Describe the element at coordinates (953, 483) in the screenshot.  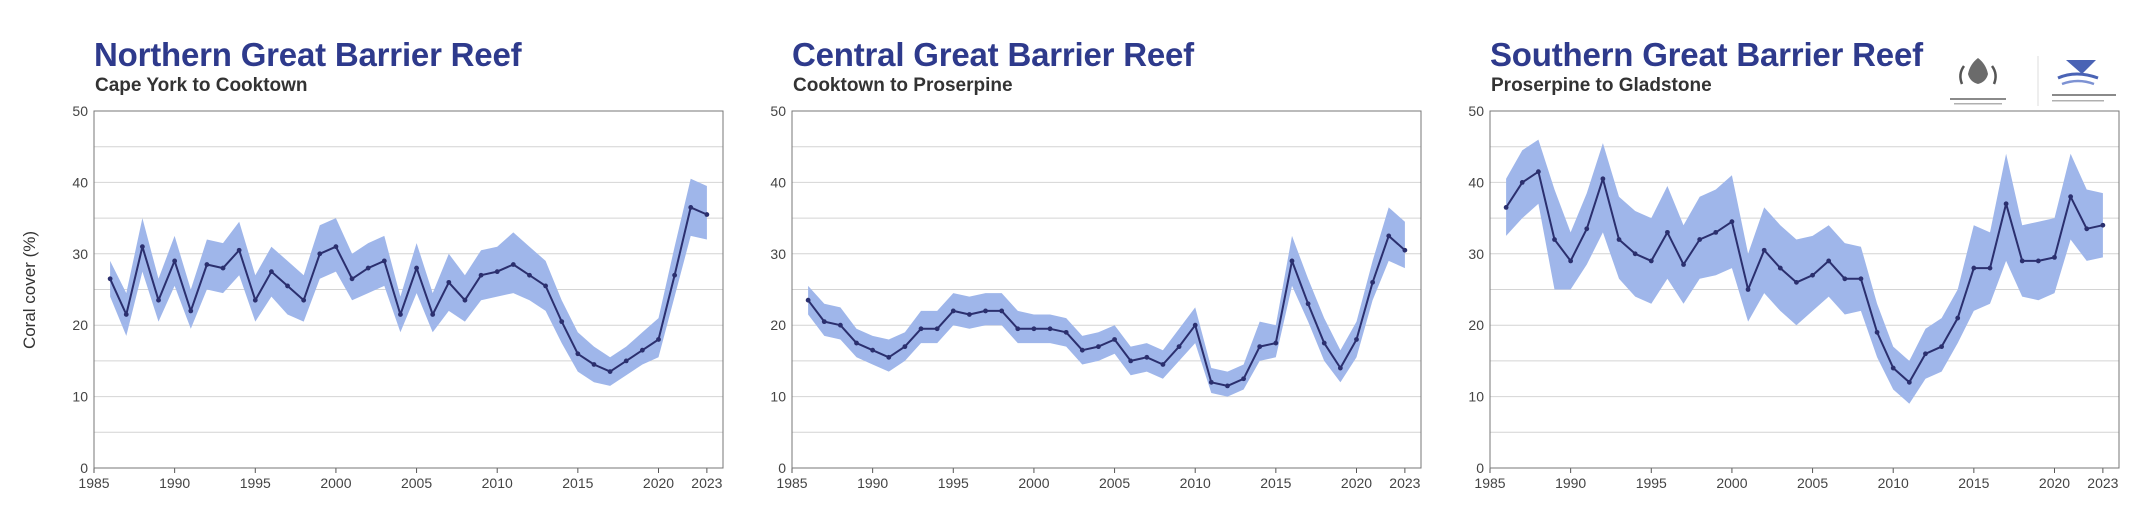
I see `central-x-tick-label: 1995` at that location.